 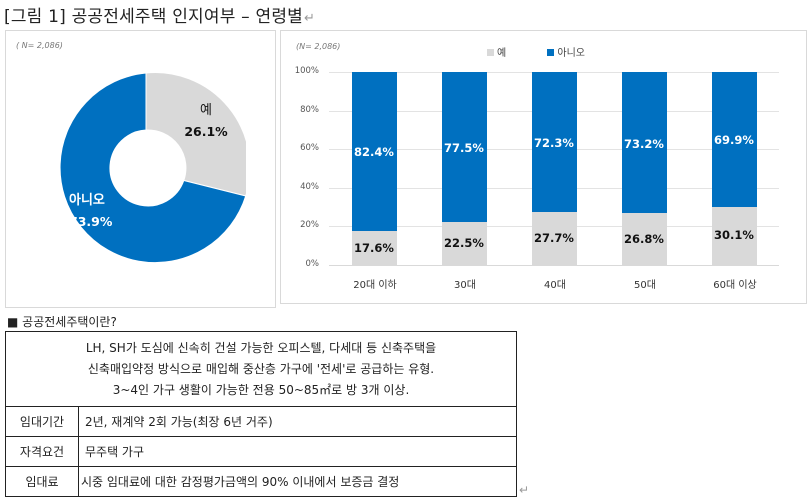 I want to click on description-line: 신축매입약정 방식으로 매입해 중산층 가구에 '전세'로 공급하는 유형., so click(x=261, y=368).